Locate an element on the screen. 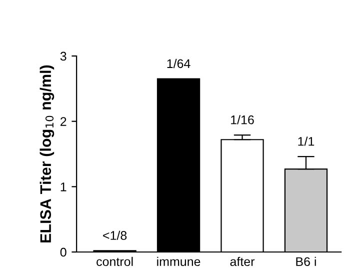  x-tick-label: control is located at coordinates (114, 261).